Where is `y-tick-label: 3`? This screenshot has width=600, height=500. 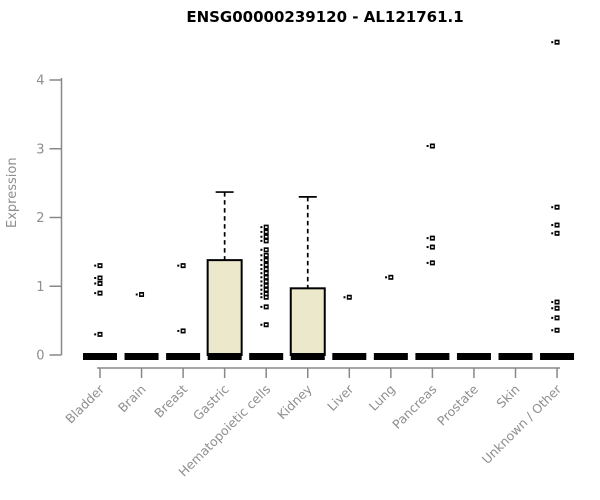 y-tick-label: 3 is located at coordinates (40, 149).